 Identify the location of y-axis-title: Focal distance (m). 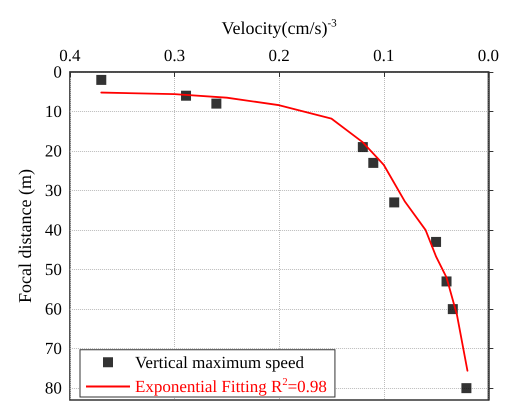
(25, 236).